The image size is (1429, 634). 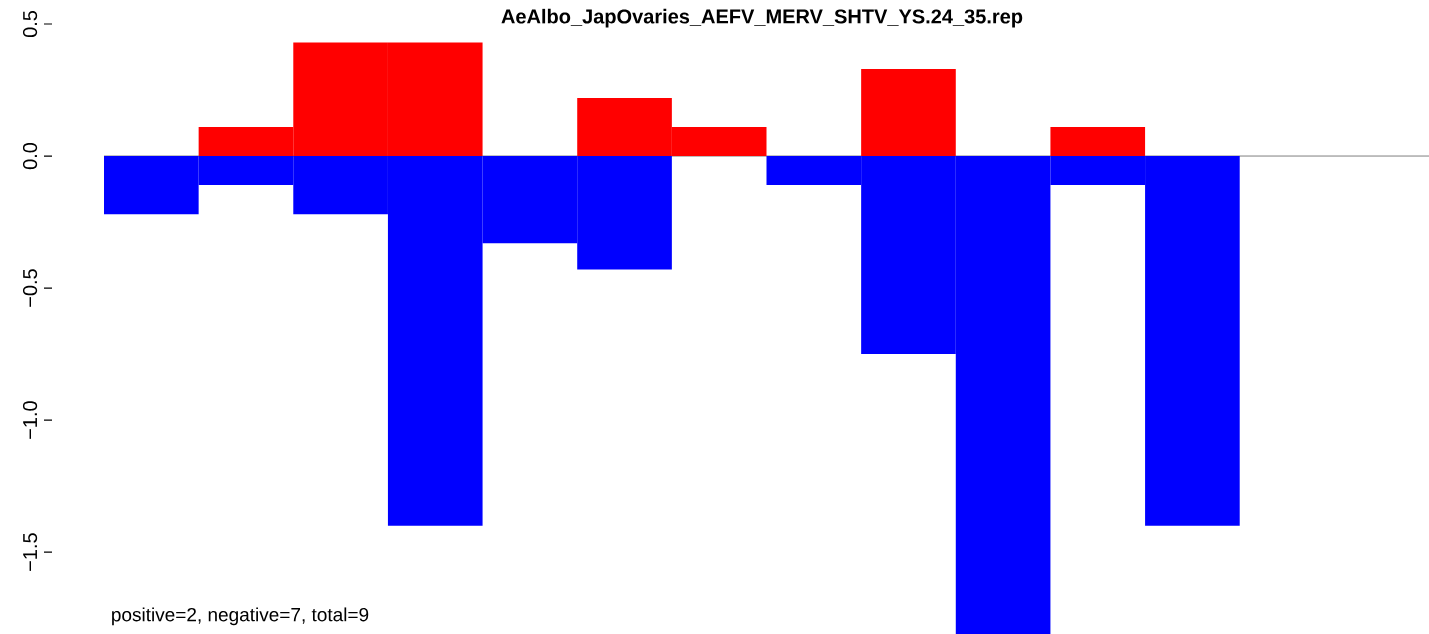 I want to click on y-tick-label: −1.0, so click(x=30, y=420).